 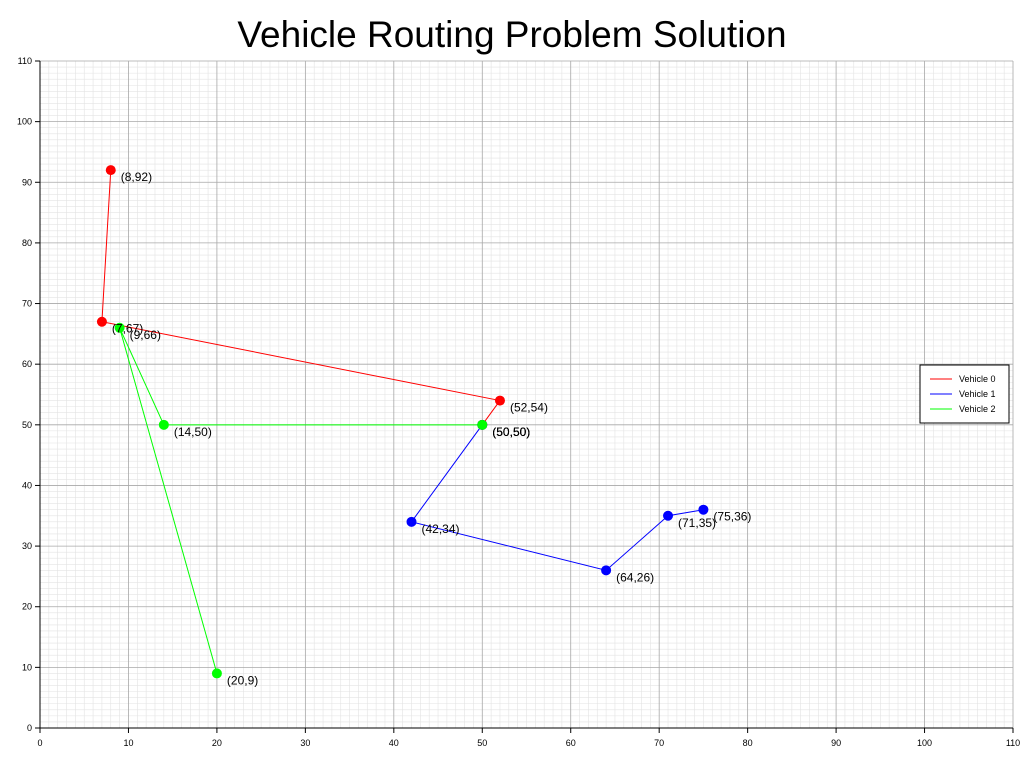 What do you see at coordinates (27, 667) in the screenshot?
I see `y-tick-label: 10` at bounding box center [27, 667].